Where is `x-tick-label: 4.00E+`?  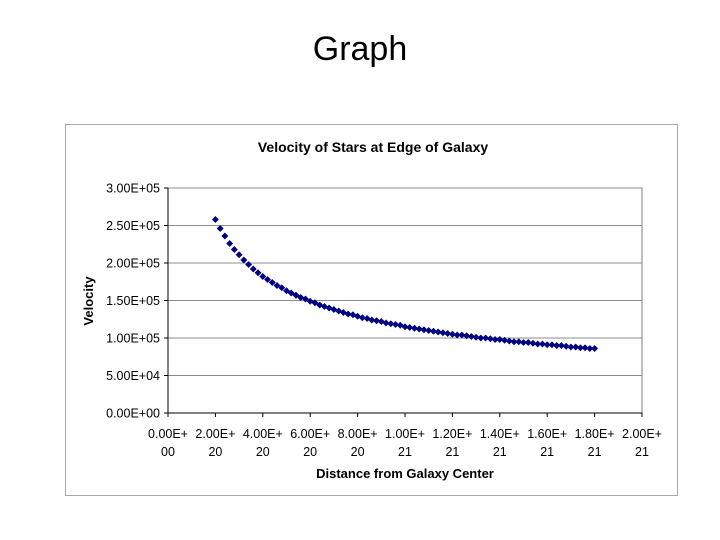 x-tick-label: 4.00E+ is located at coordinates (263, 434).